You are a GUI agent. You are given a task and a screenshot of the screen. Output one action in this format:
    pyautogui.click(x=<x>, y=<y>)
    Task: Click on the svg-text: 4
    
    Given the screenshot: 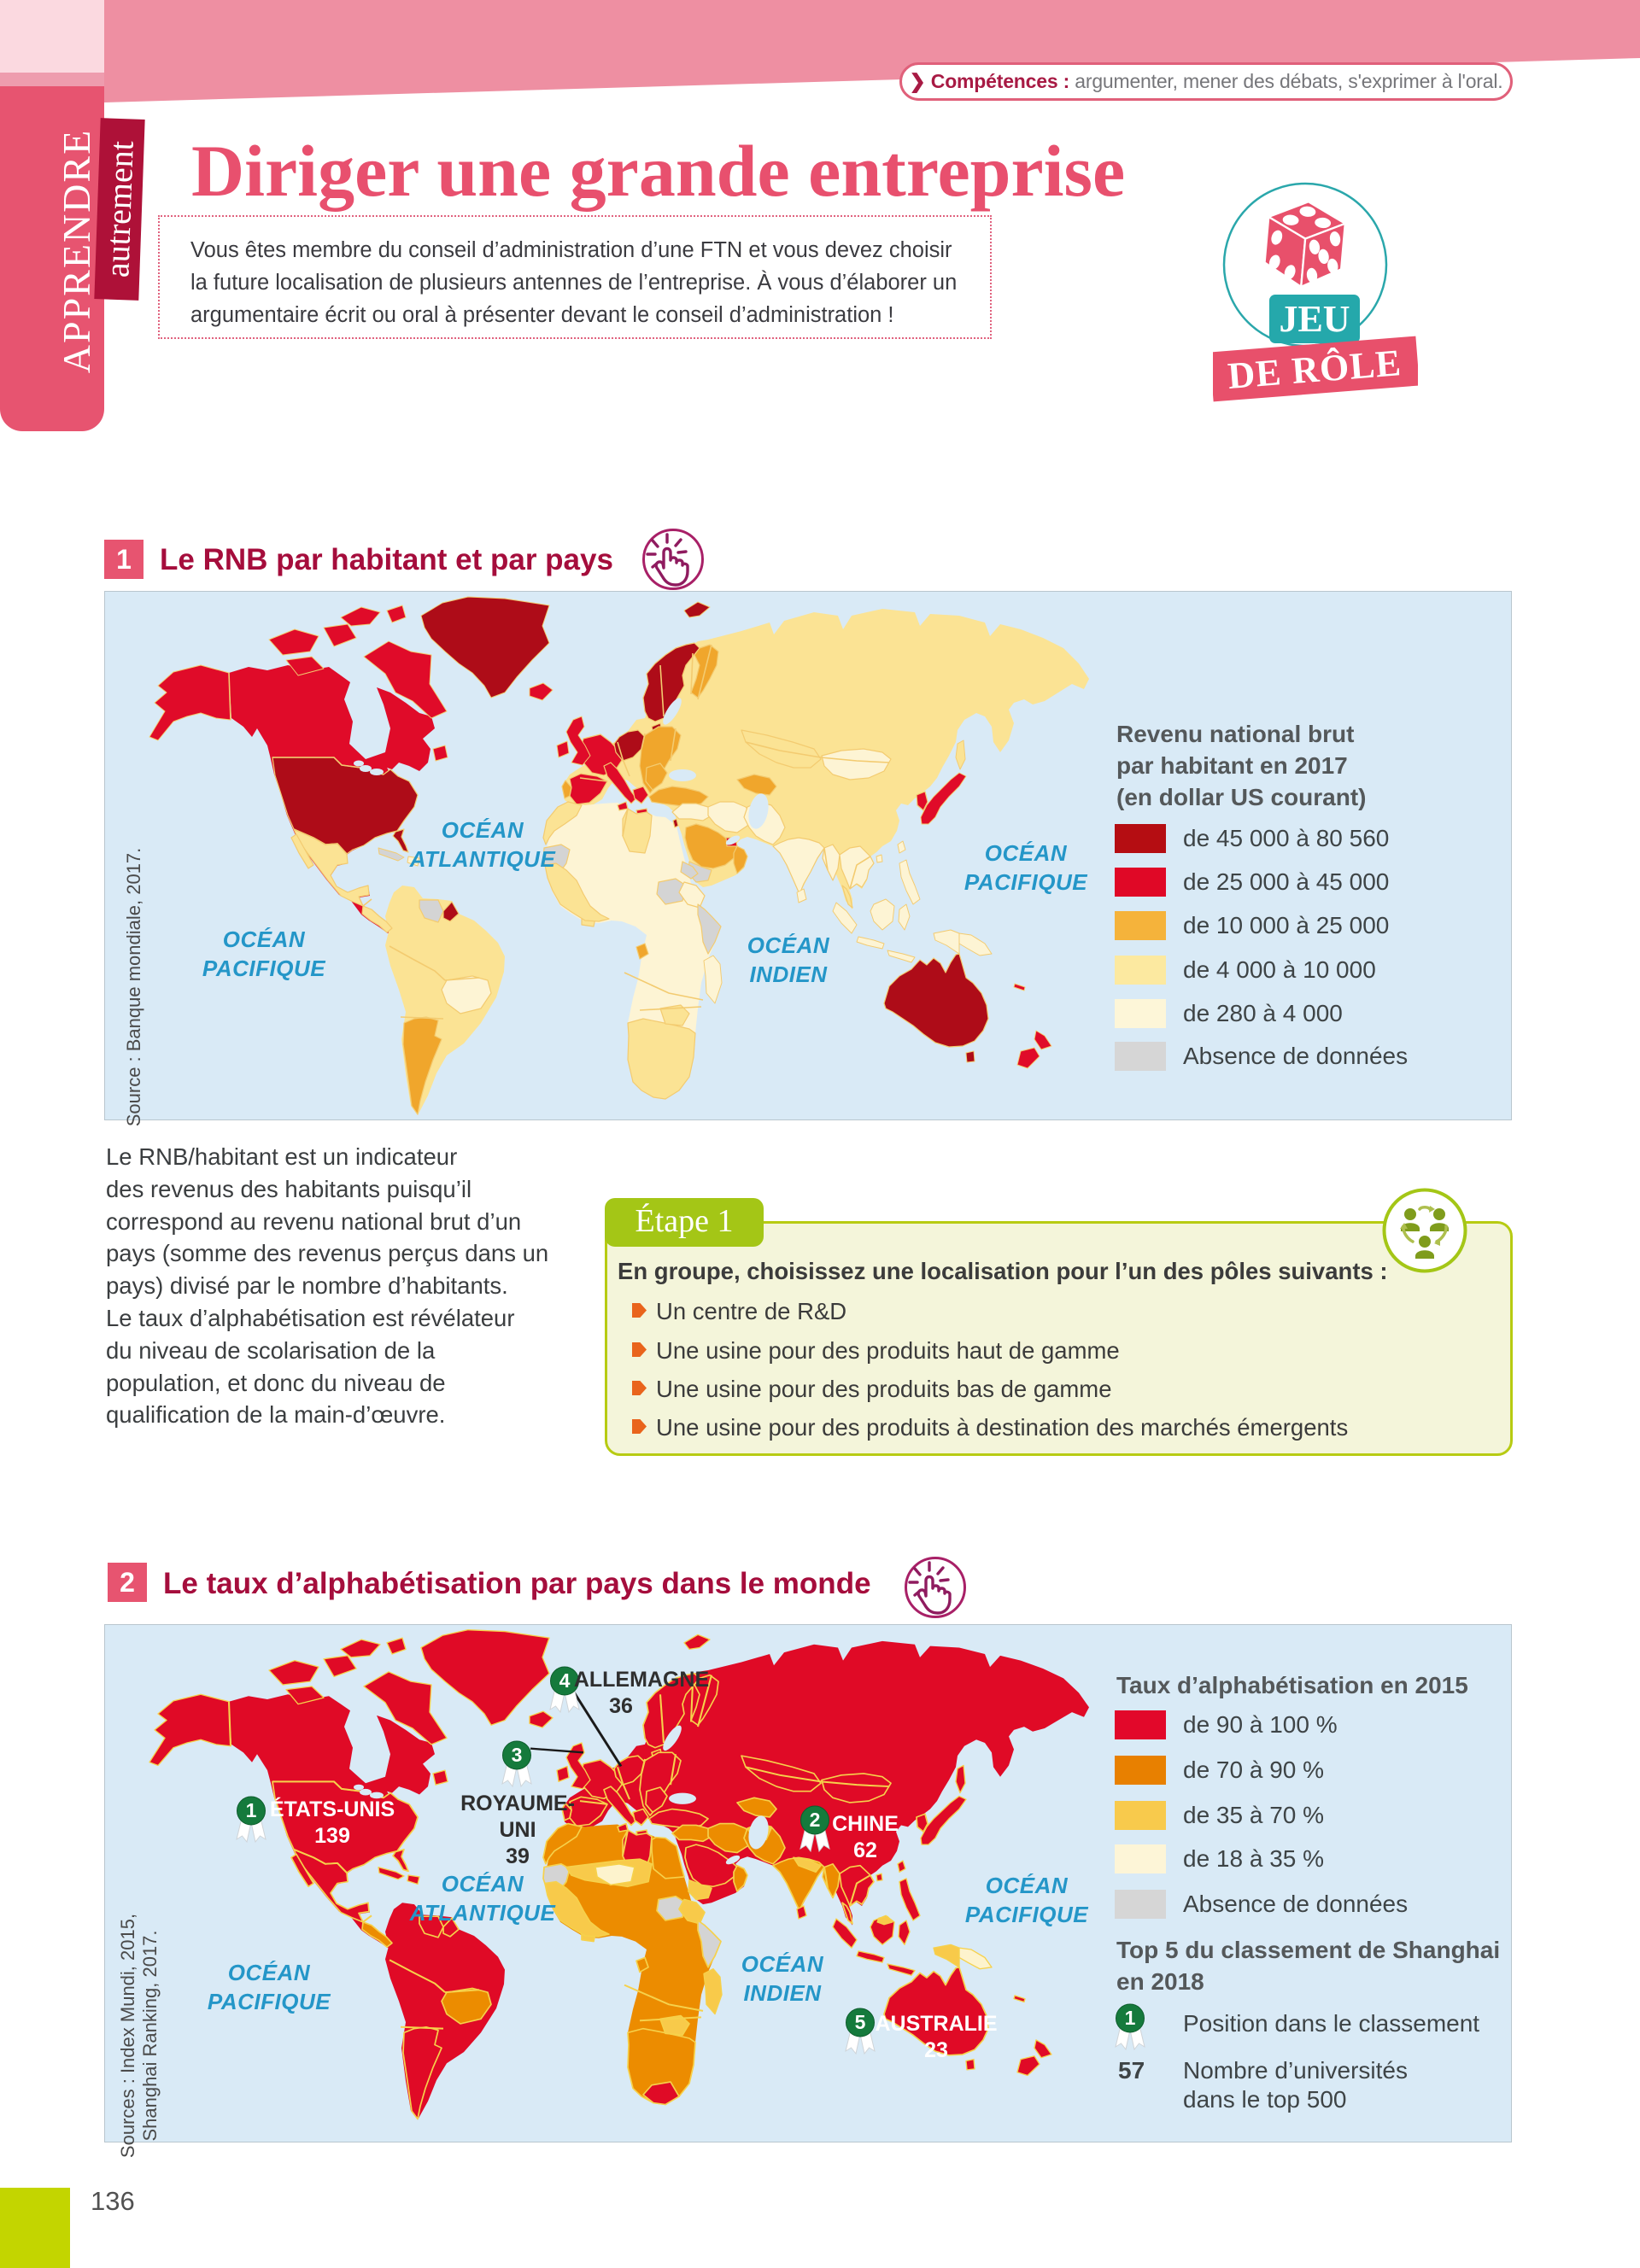 What is the action you would take?
    pyautogui.click(x=565, y=1680)
    